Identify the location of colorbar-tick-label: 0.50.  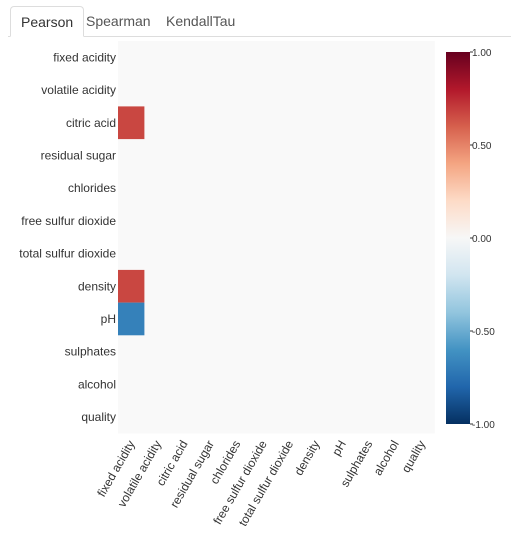
(482, 146).